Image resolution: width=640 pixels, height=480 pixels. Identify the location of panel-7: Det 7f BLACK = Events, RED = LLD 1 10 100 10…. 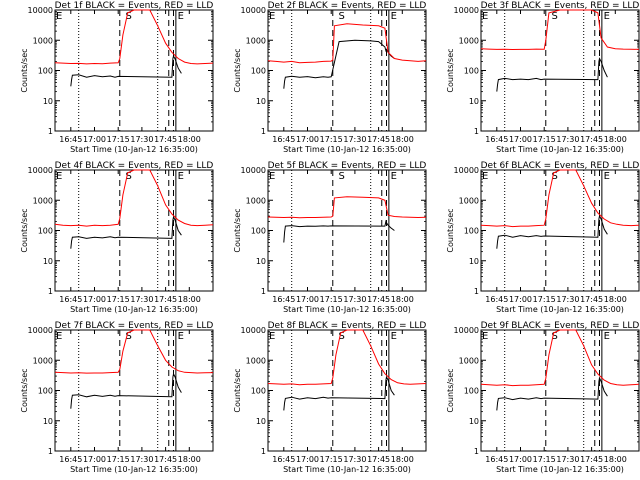
(117, 397).